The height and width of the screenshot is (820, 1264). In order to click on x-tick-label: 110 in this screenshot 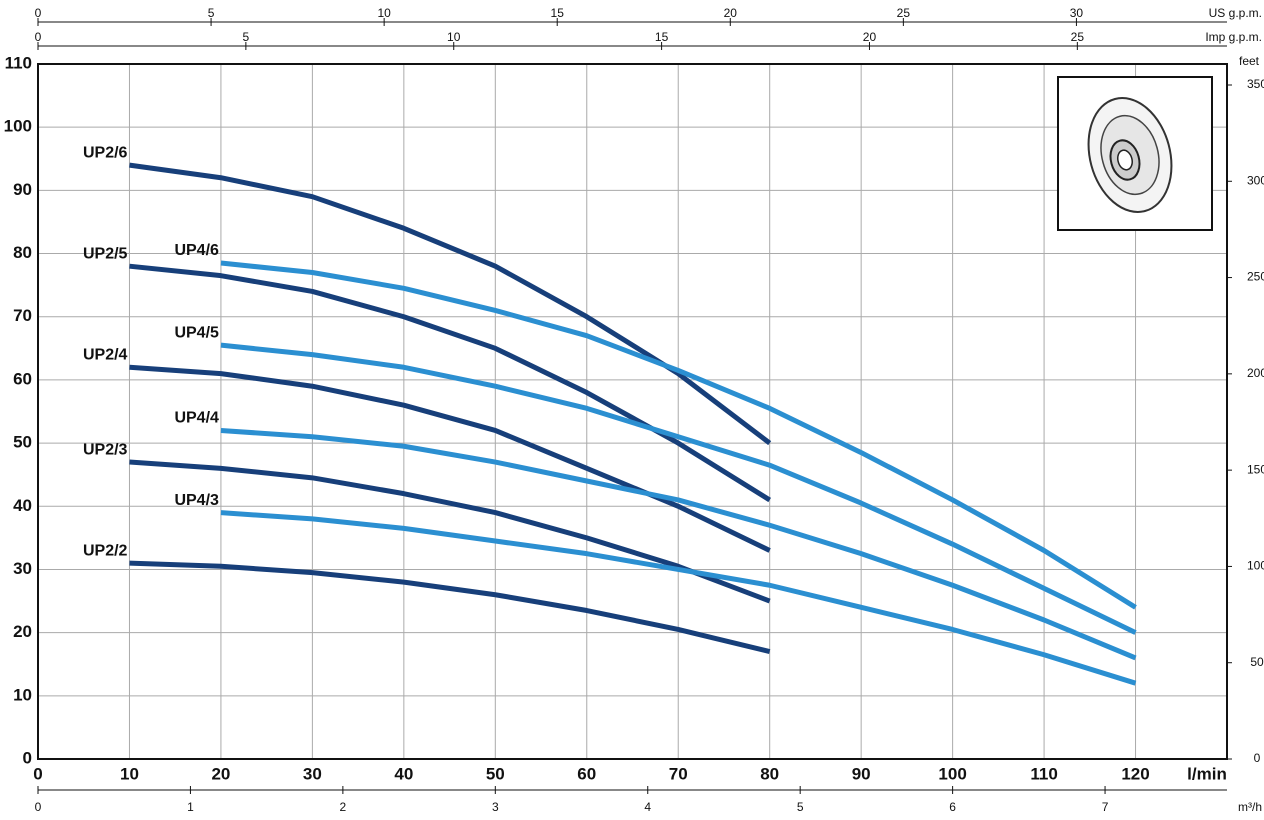, I will do `click(1043, 773)`.